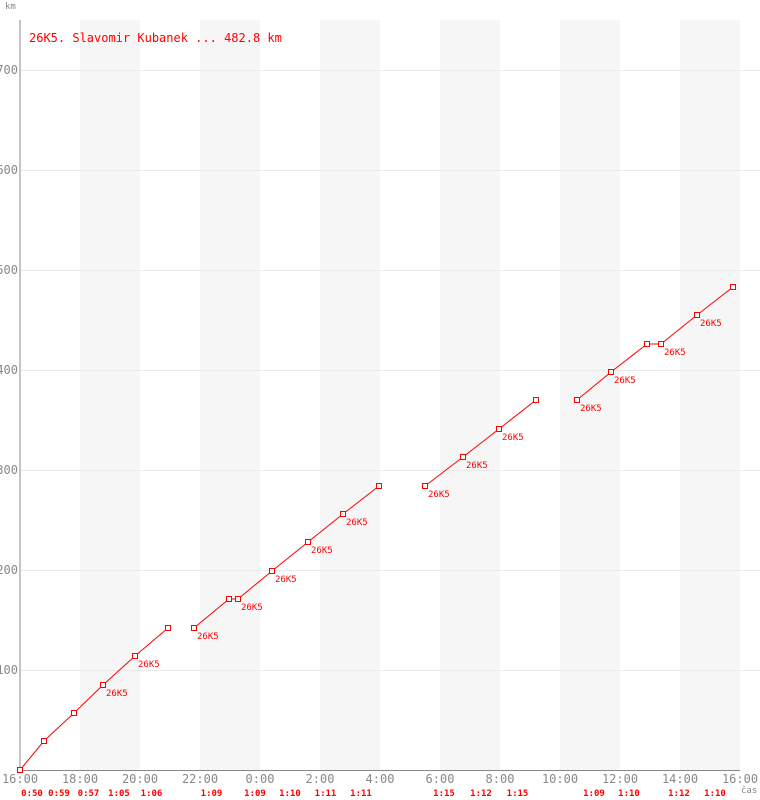 The height and width of the screenshot is (800, 760). Describe the element at coordinates (80, 779) in the screenshot. I see `x-tick-label: 18:00` at that location.